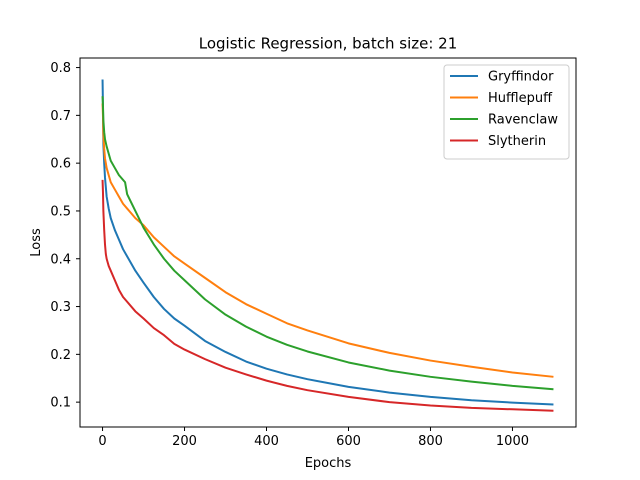 The height and width of the screenshot is (480, 640). Describe the element at coordinates (517, 141) in the screenshot. I see `legend-label-slytherin: Slytherin` at that location.